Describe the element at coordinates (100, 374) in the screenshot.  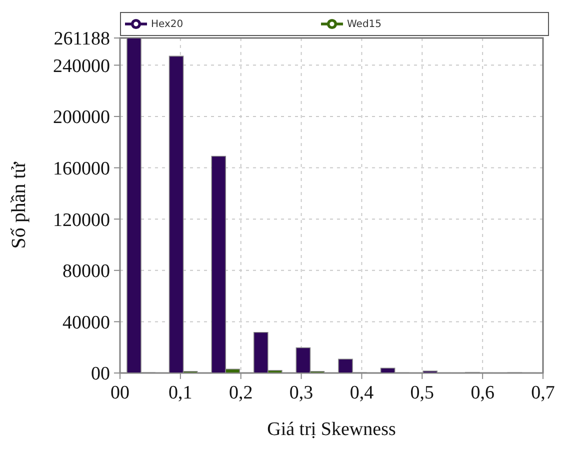
I see `y-tick-label: 00` at that location.